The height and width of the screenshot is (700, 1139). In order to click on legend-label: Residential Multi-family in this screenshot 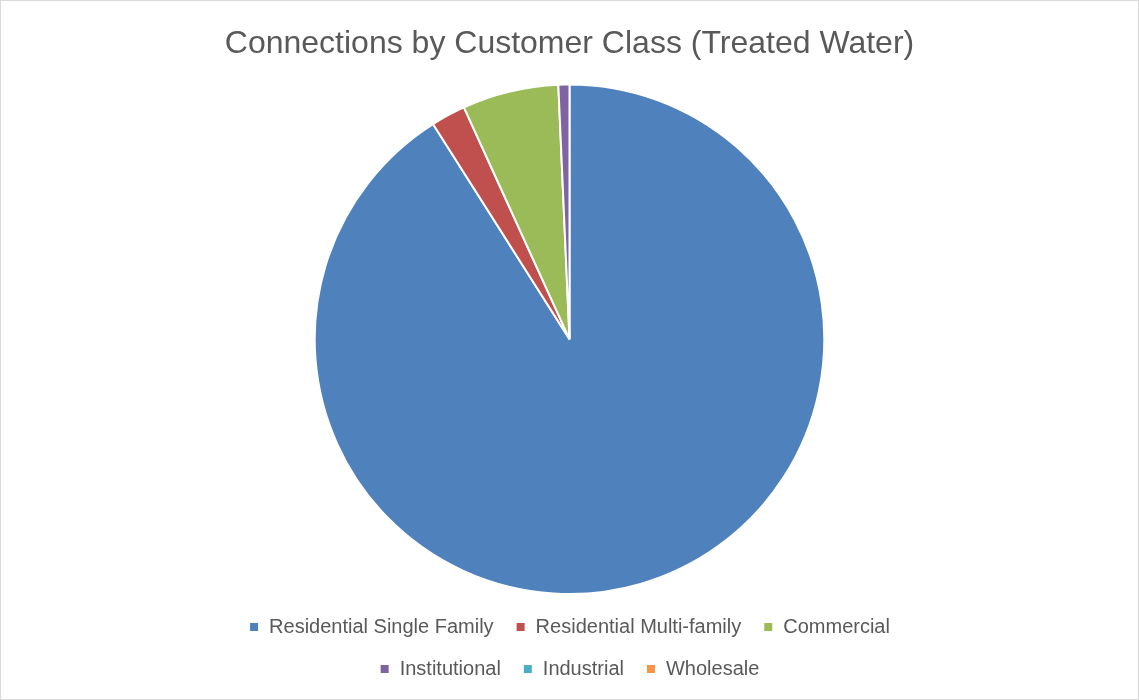, I will do `click(638, 625)`.